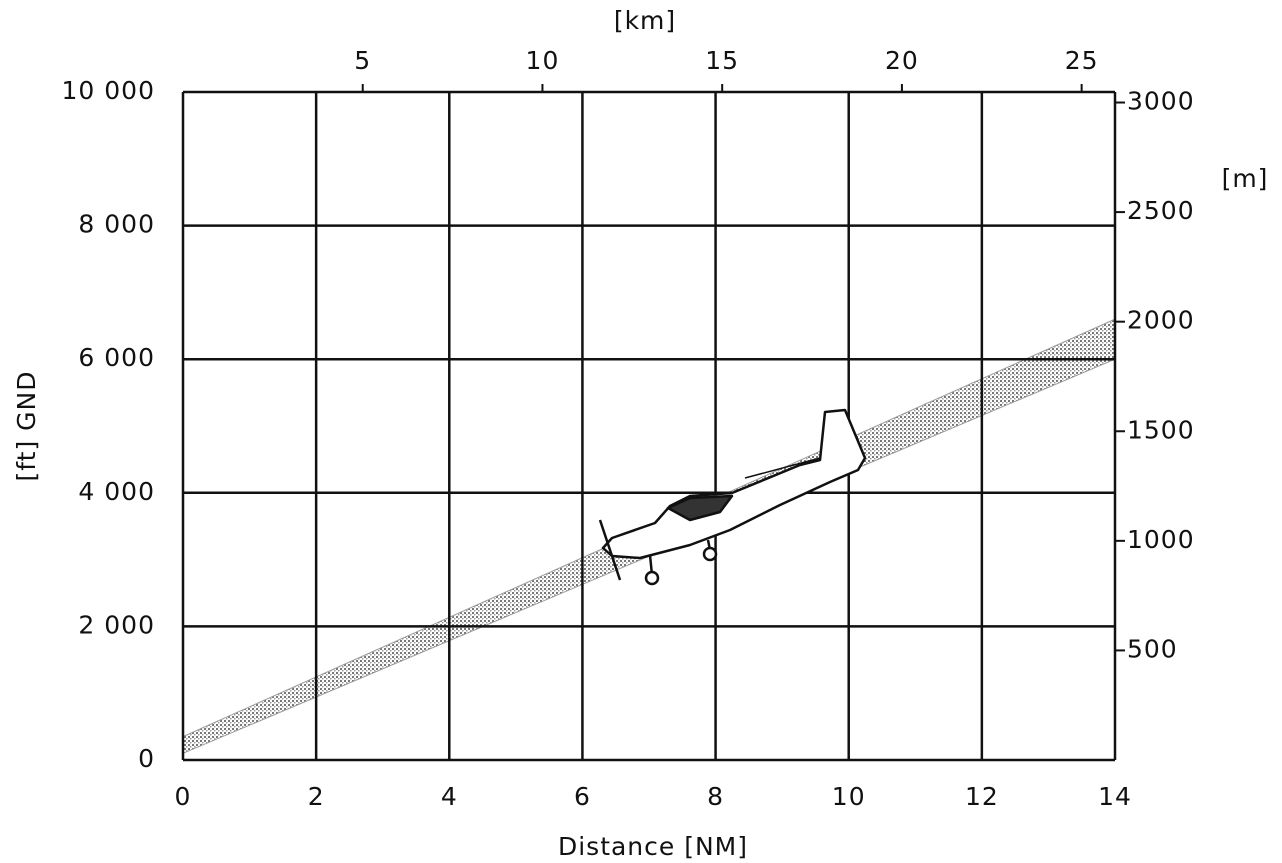 This screenshot has width=1282, height=863. What do you see at coordinates (1161, 539) in the screenshot?
I see `y2-tick-label: 1000` at bounding box center [1161, 539].